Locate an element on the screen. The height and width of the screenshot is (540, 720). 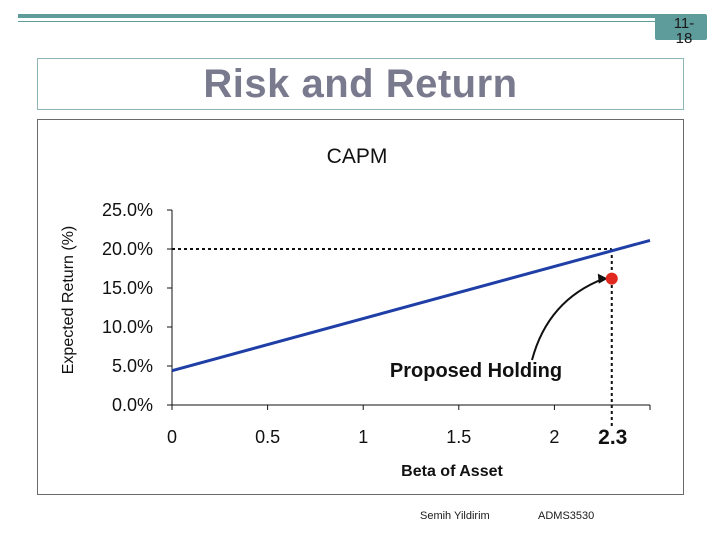
footer-course: ADMS3530 is located at coordinates (566, 516).